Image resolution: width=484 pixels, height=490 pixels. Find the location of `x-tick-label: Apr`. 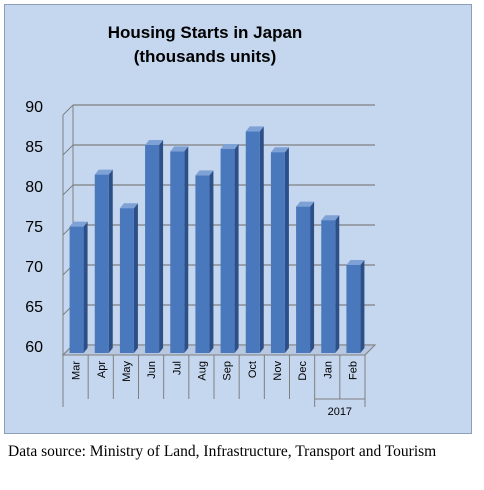

x-tick-label: Apr is located at coordinates (102, 369).